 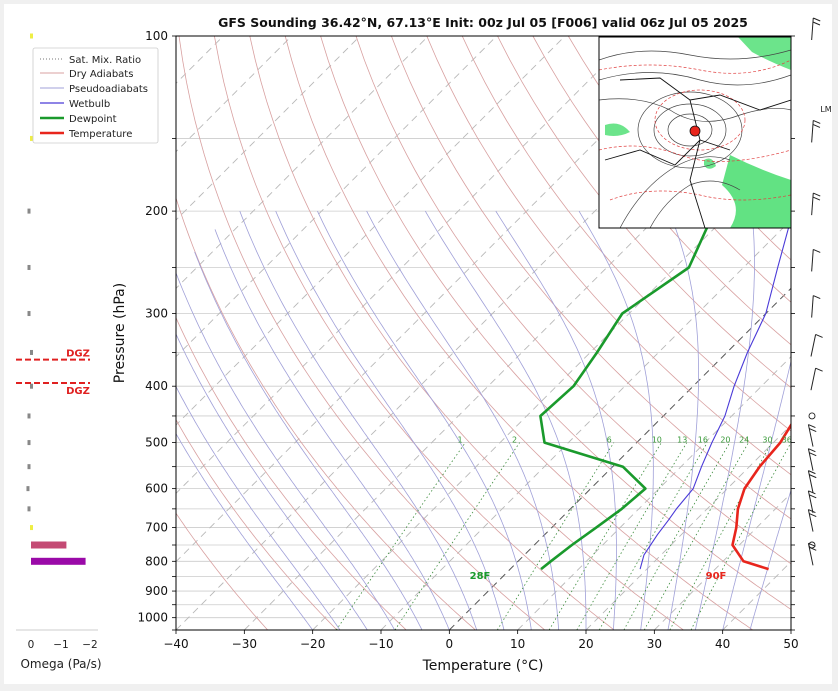 What do you see at coordinates (312, 644) in the screenshot?
I see `x-tick-label: −20` at bounding box center [312, 644].